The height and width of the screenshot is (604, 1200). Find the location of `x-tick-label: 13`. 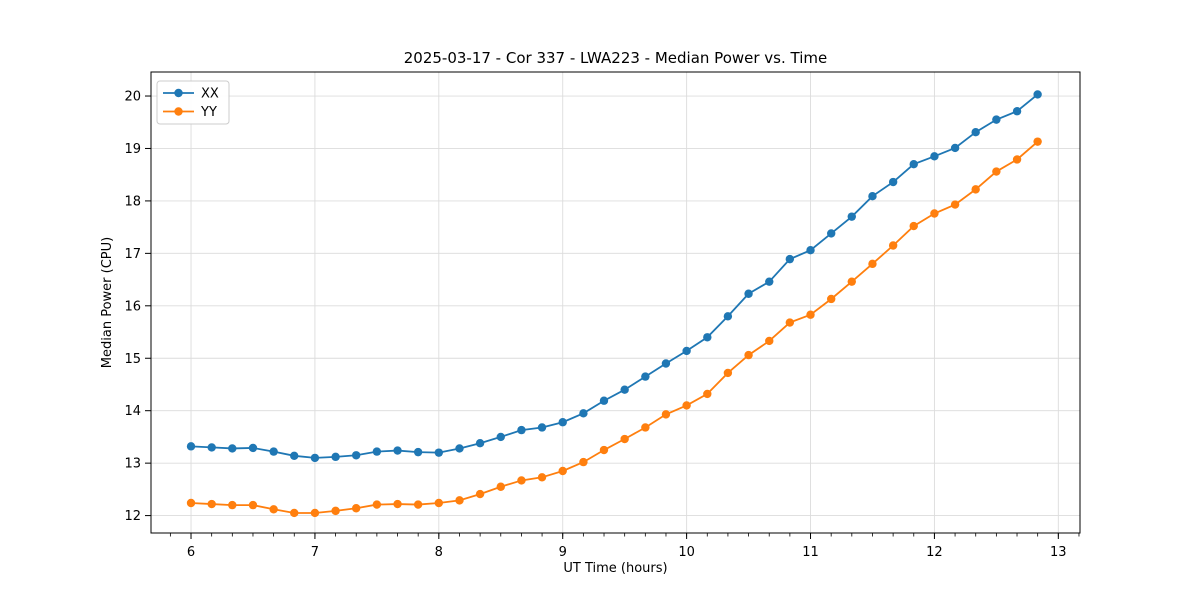

x-tick-label: 13 is located at coordinates (1058, 552).